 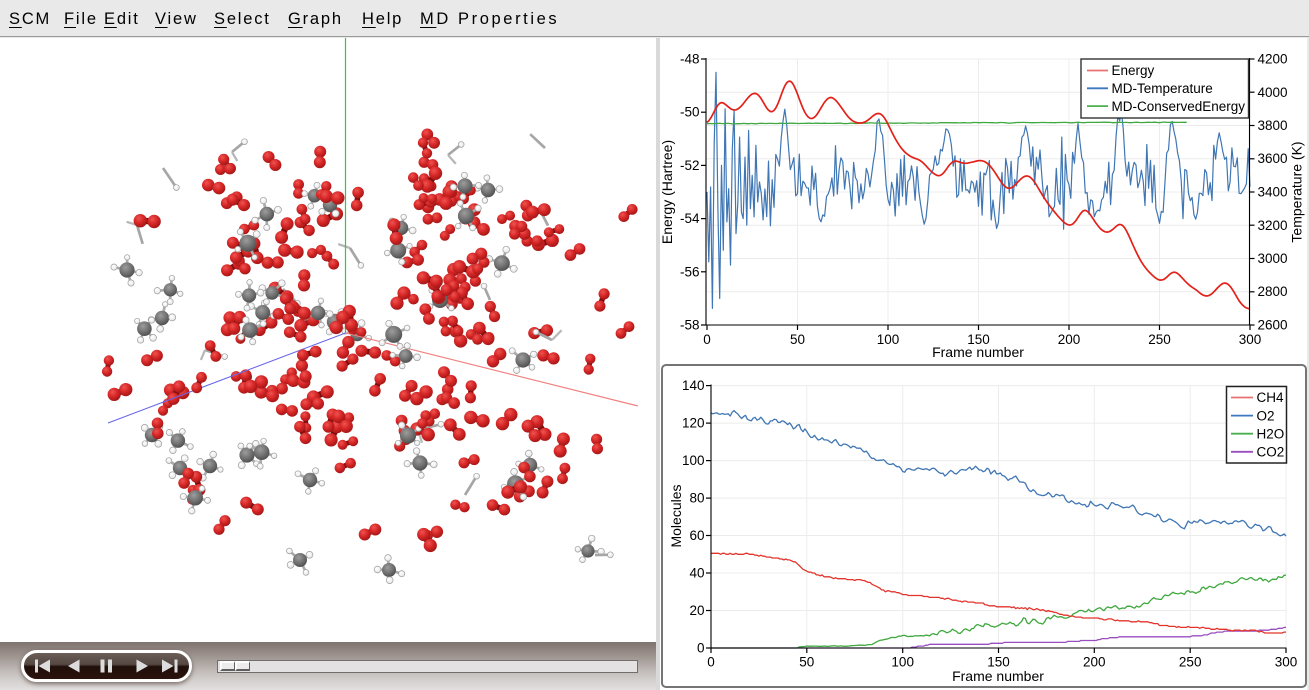 I want to click on svg-text: O2, so click(x=1266, y=415).